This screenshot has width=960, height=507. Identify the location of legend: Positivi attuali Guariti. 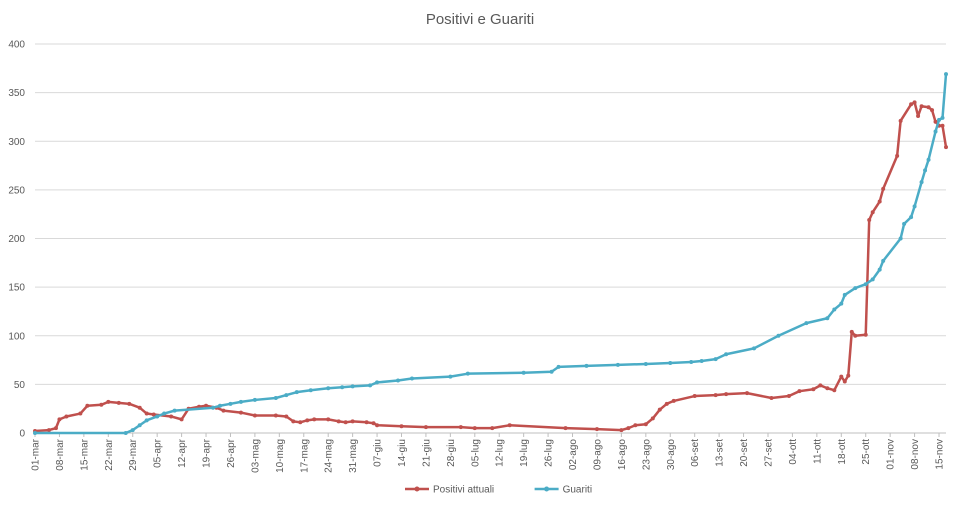
(498, 490).